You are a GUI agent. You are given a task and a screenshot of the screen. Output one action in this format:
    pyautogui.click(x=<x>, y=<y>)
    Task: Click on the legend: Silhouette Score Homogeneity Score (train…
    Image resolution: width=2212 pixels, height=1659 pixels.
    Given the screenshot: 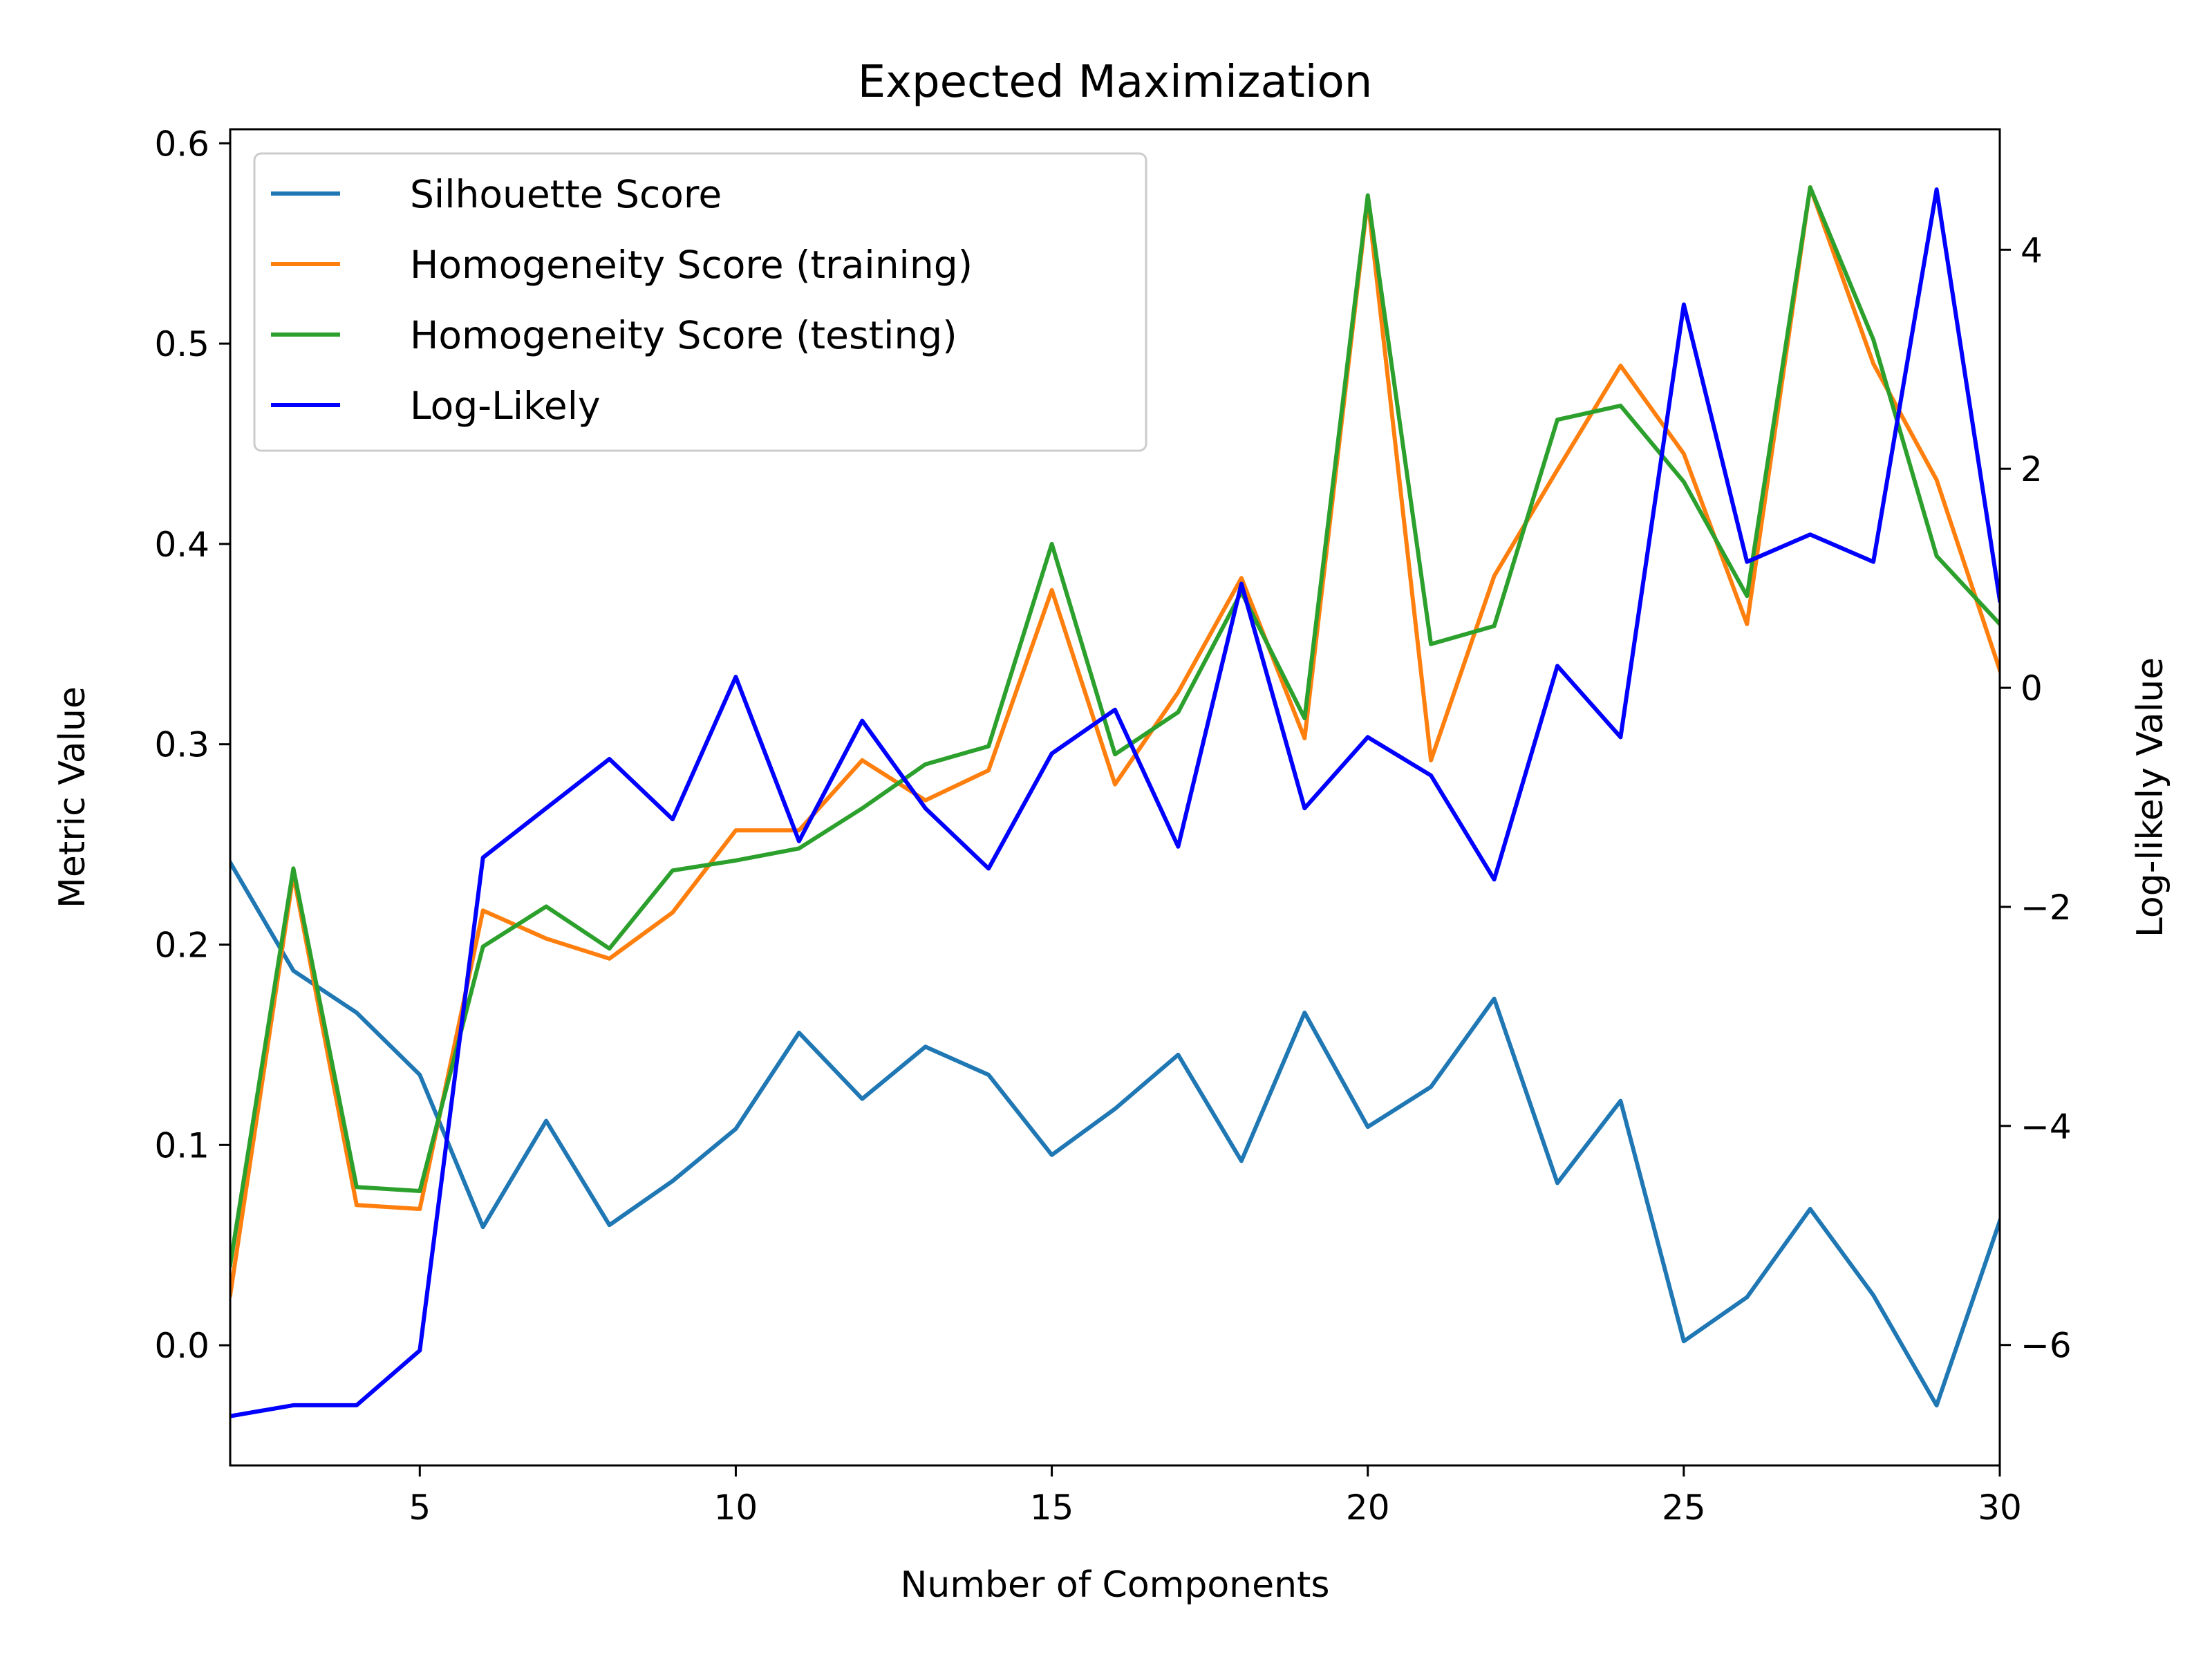 What is the action you would take?
    pyautogui.click(x=700, y=302)
    